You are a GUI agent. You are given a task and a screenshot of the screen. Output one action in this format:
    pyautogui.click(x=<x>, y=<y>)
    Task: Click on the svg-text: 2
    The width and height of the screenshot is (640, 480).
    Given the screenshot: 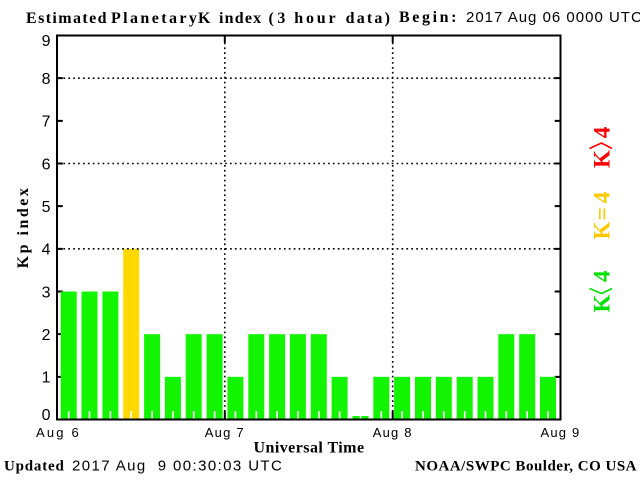 What is the action you would take?
    pyautogui.click(x=46, y=335)
    